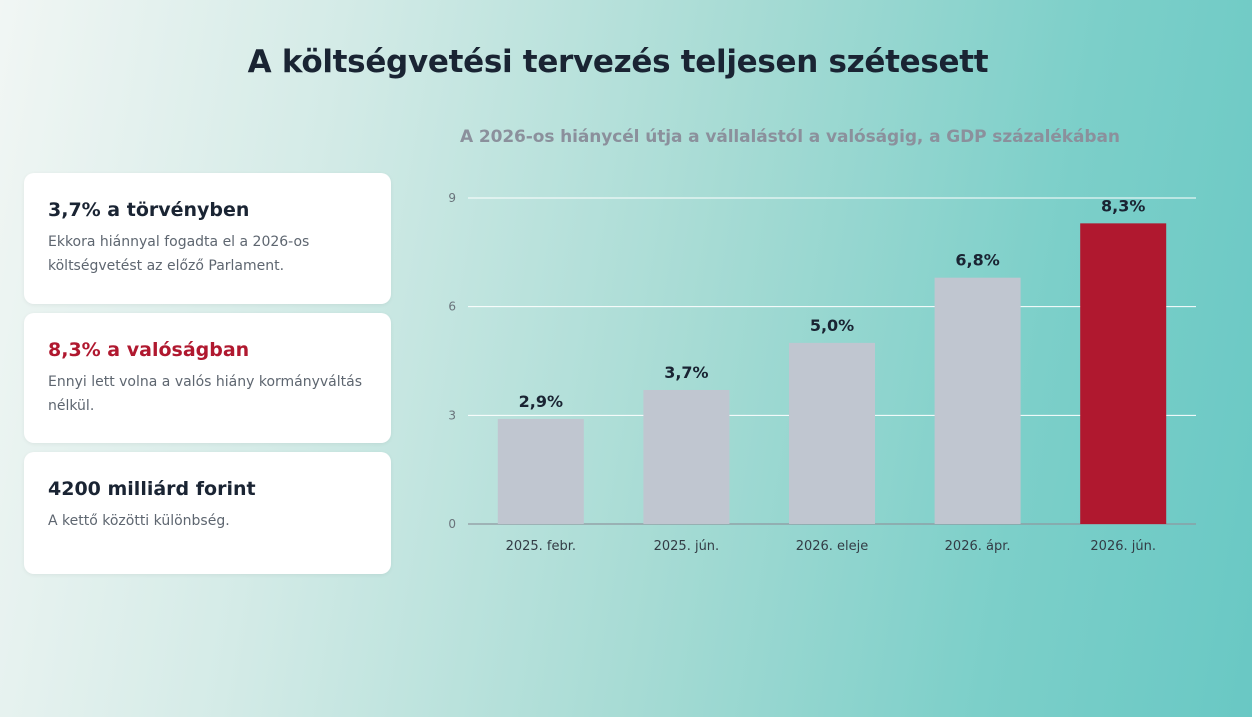 This screenshot has width=1252, height=717. I want to click on y-tick-label: 0, so click(452, 524).